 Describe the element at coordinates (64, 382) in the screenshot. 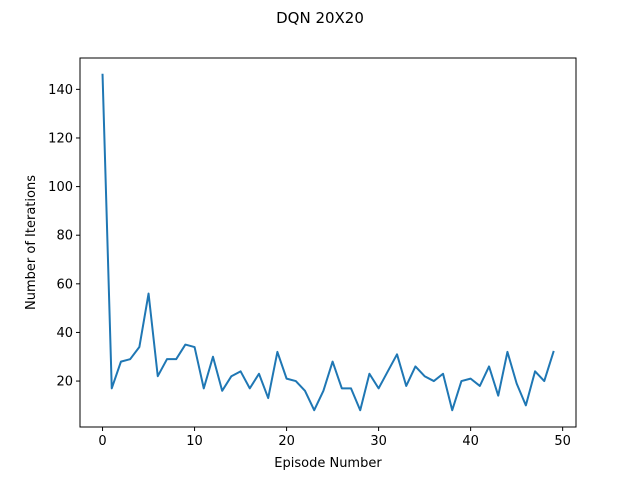

I see `y-tick-label: 20` at that location.